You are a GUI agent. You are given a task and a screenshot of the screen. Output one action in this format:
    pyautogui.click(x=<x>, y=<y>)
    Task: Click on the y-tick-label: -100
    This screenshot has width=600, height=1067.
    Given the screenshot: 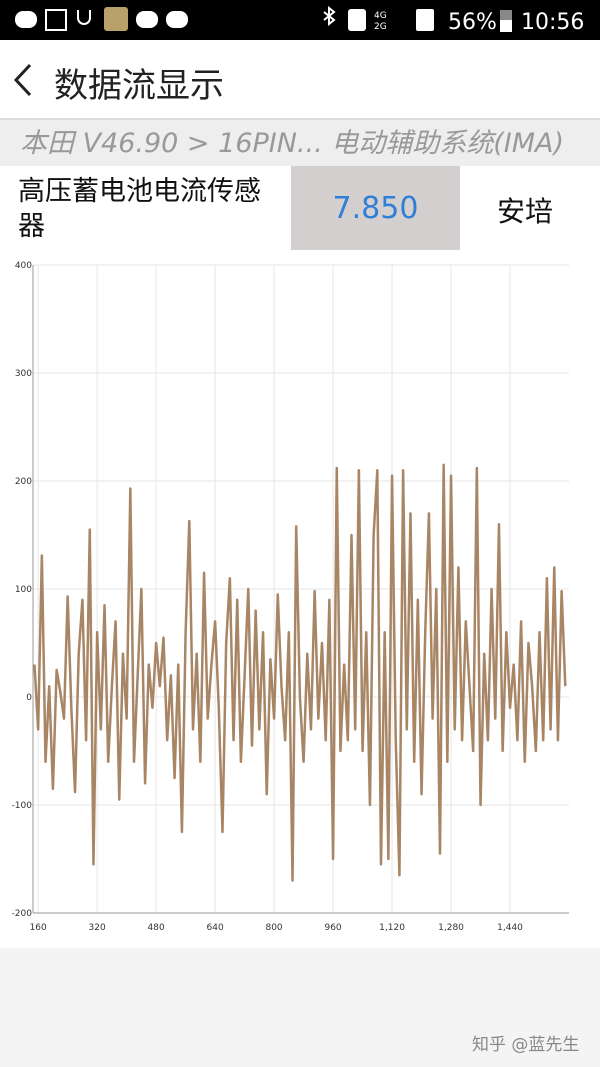 What is the action you would take?
    pyautogui.click(x=22, y=806)
    